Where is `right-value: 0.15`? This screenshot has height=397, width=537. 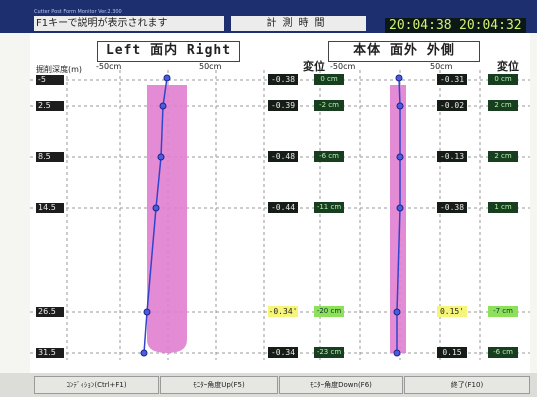 right-value: 0.15 is located at coordinates (452, 352).